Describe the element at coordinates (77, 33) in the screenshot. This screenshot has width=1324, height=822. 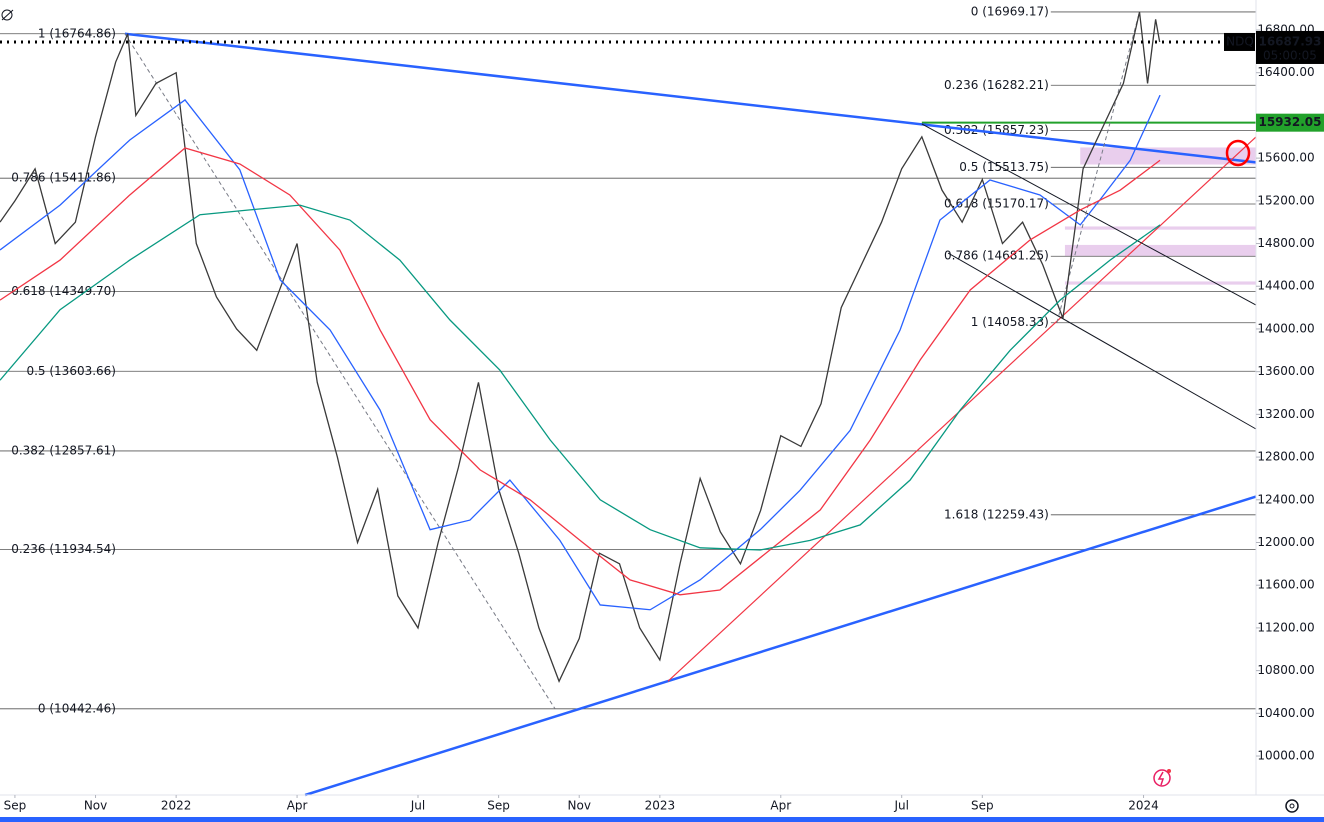
I see `fib-label: 1 (16764.86)` at that location.